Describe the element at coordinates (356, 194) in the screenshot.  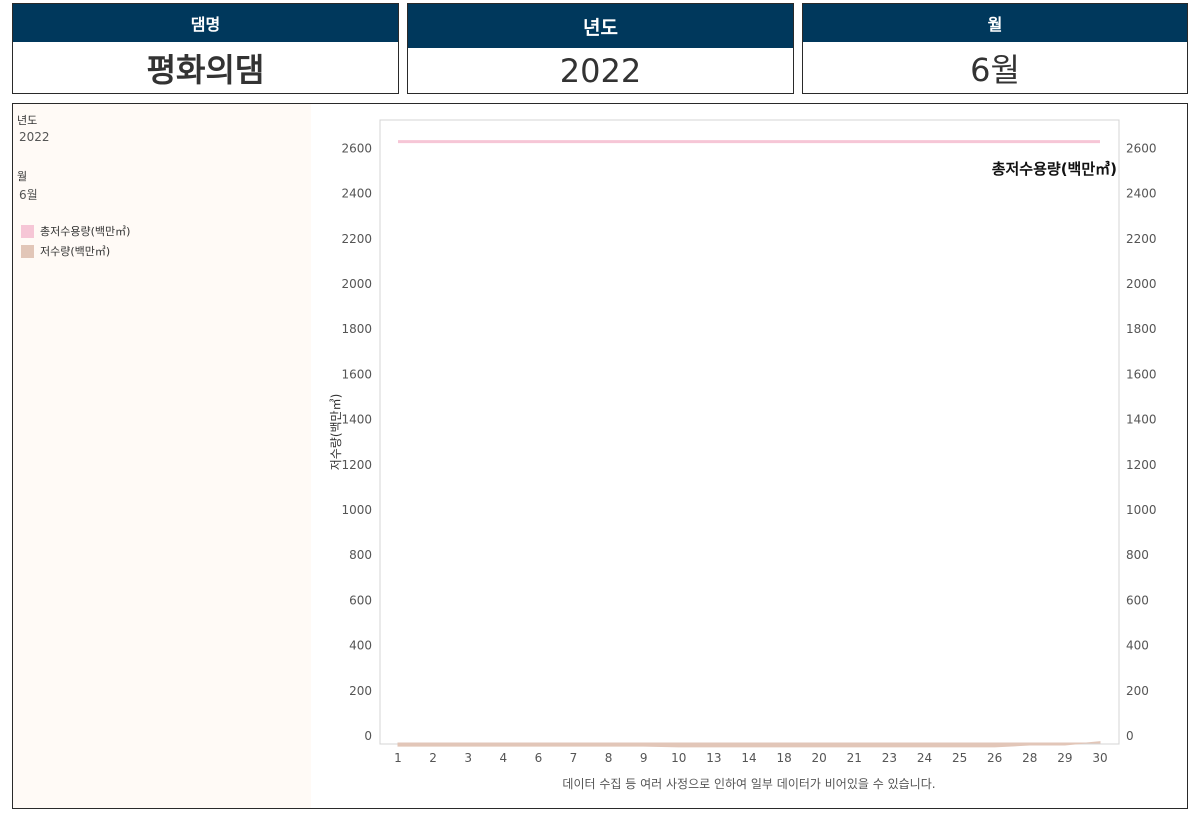
I see `y-tick-left: 2400` at that location.